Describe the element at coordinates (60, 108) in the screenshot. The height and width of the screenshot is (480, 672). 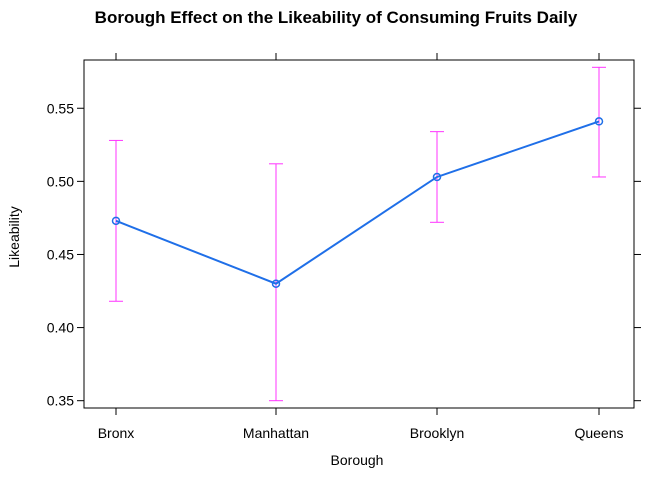
I see `y-tick-label: 0.55` at that location.